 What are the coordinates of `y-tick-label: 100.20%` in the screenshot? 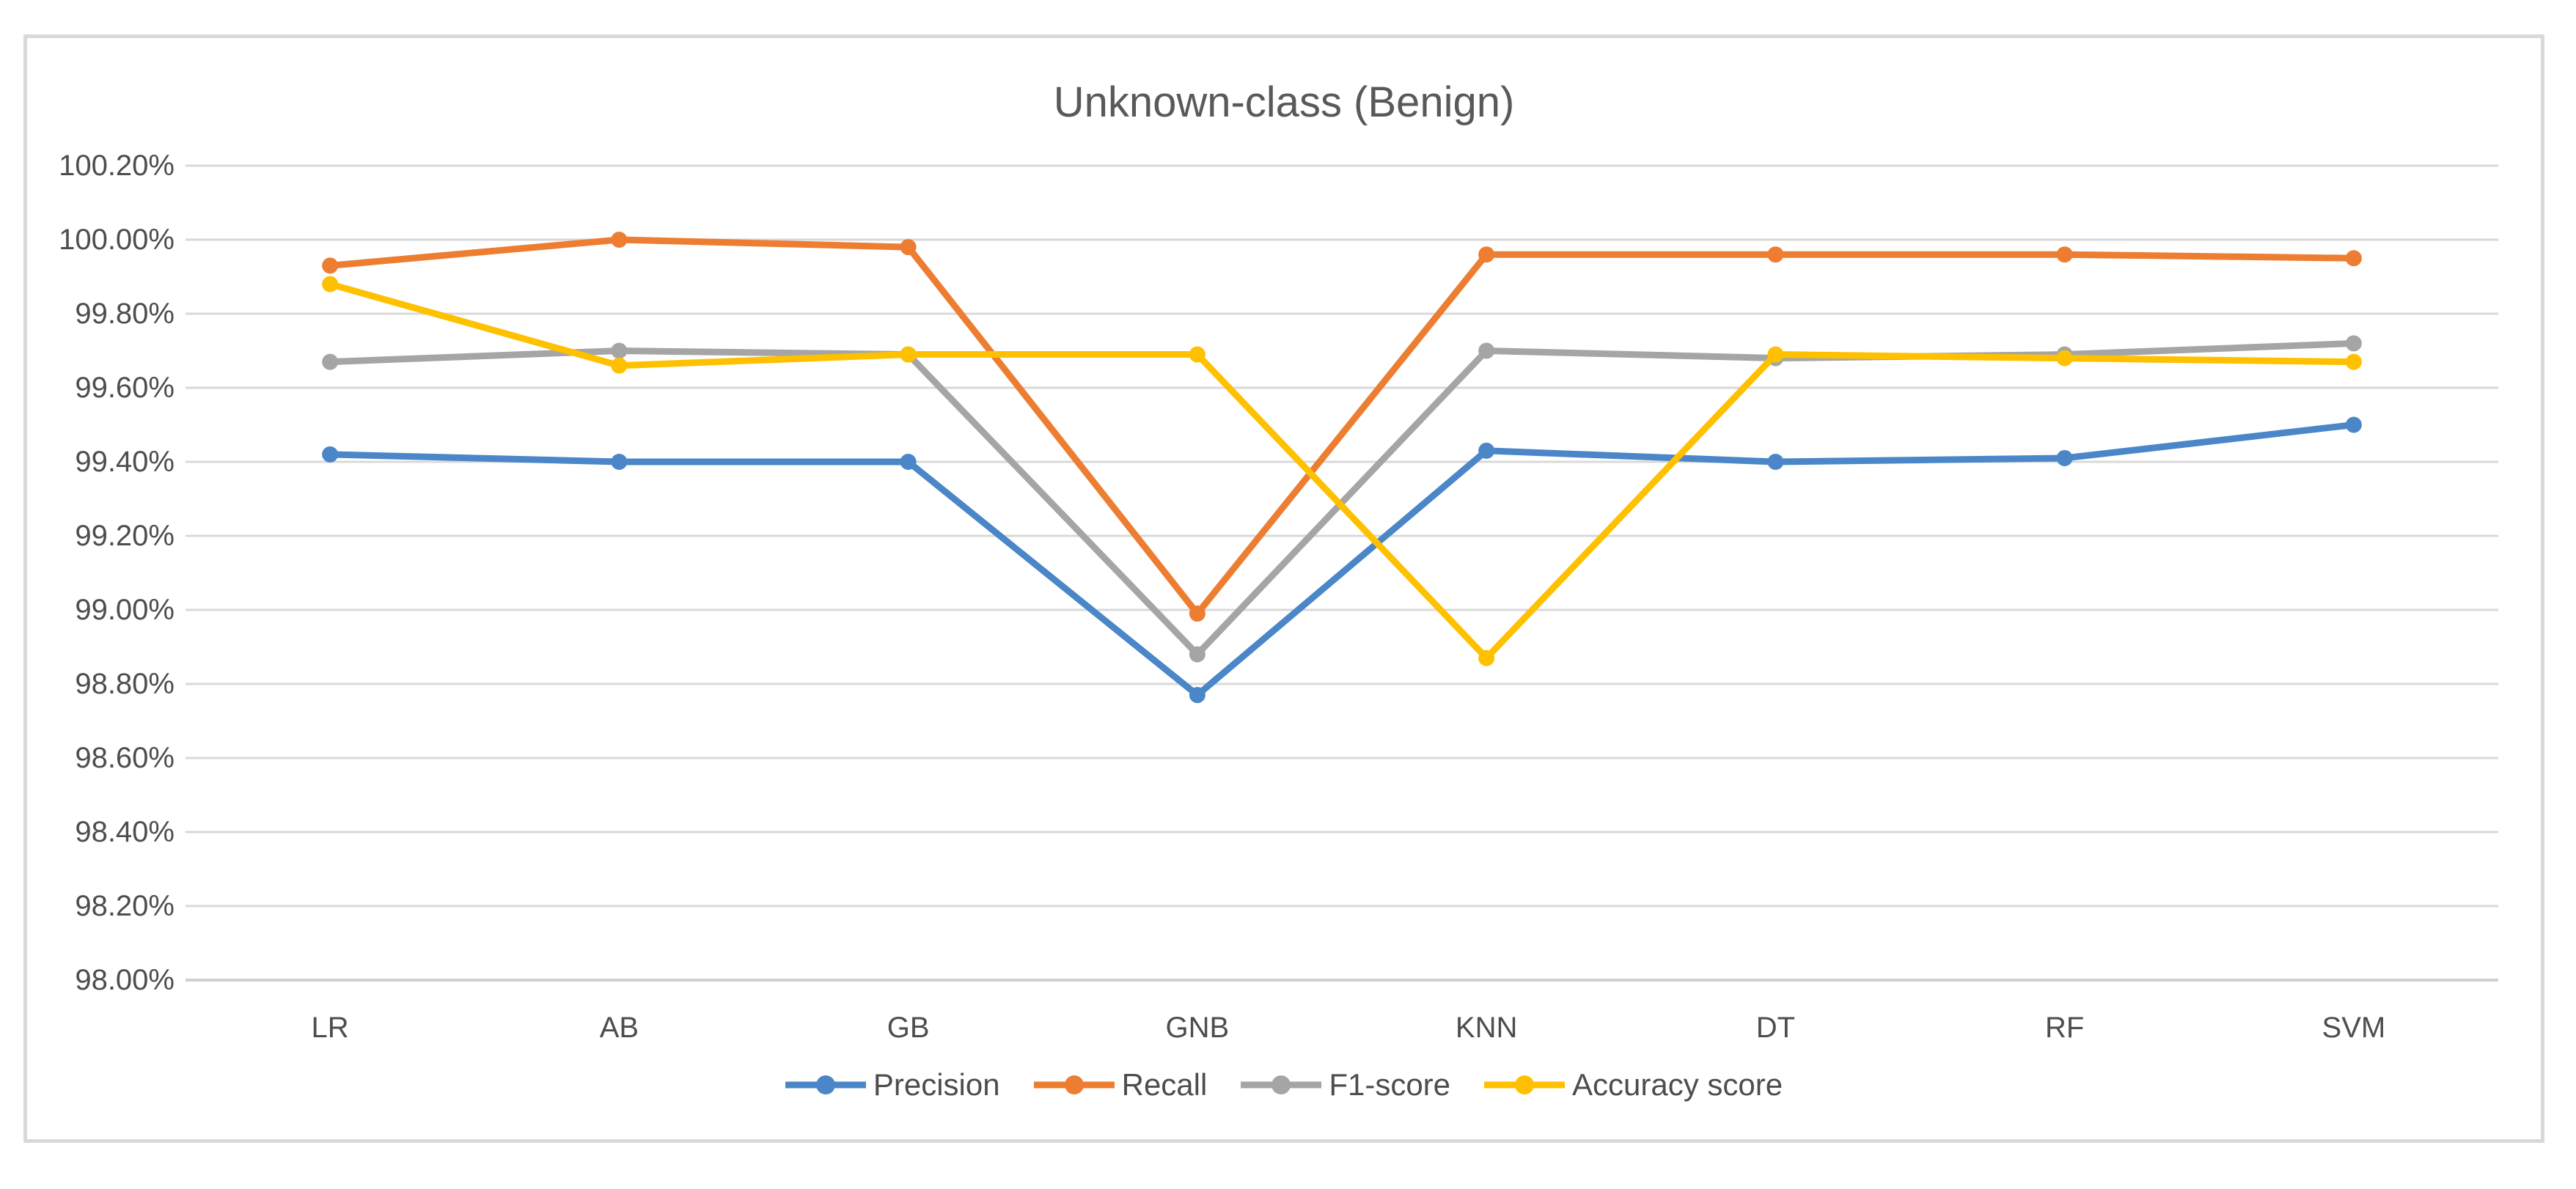 It's located at (117, 166).